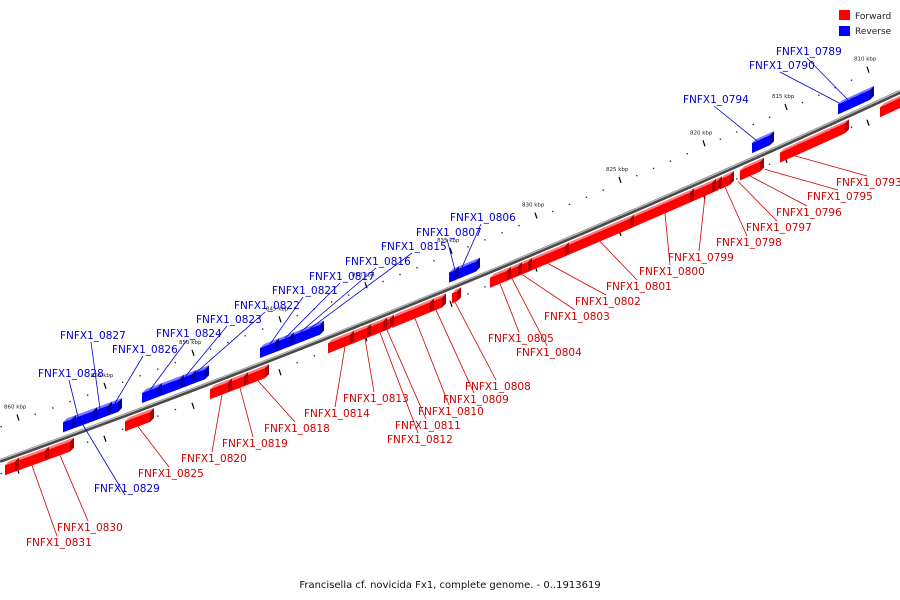 The height and width of the screenshot is (600, 900). What do you see at coordinates (171, 474) in the screenshot?
I see `forward-gene-label: FNFX1_0825` at bounding box center [171, 474].